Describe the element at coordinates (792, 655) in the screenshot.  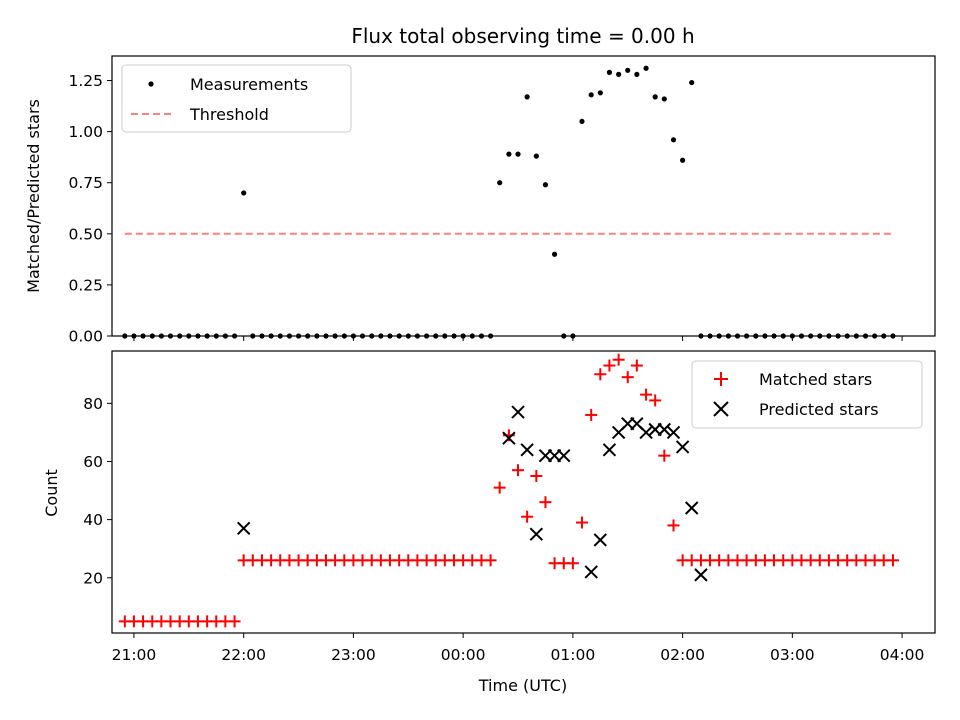
I see `xtick-label: 03:00` at that location.